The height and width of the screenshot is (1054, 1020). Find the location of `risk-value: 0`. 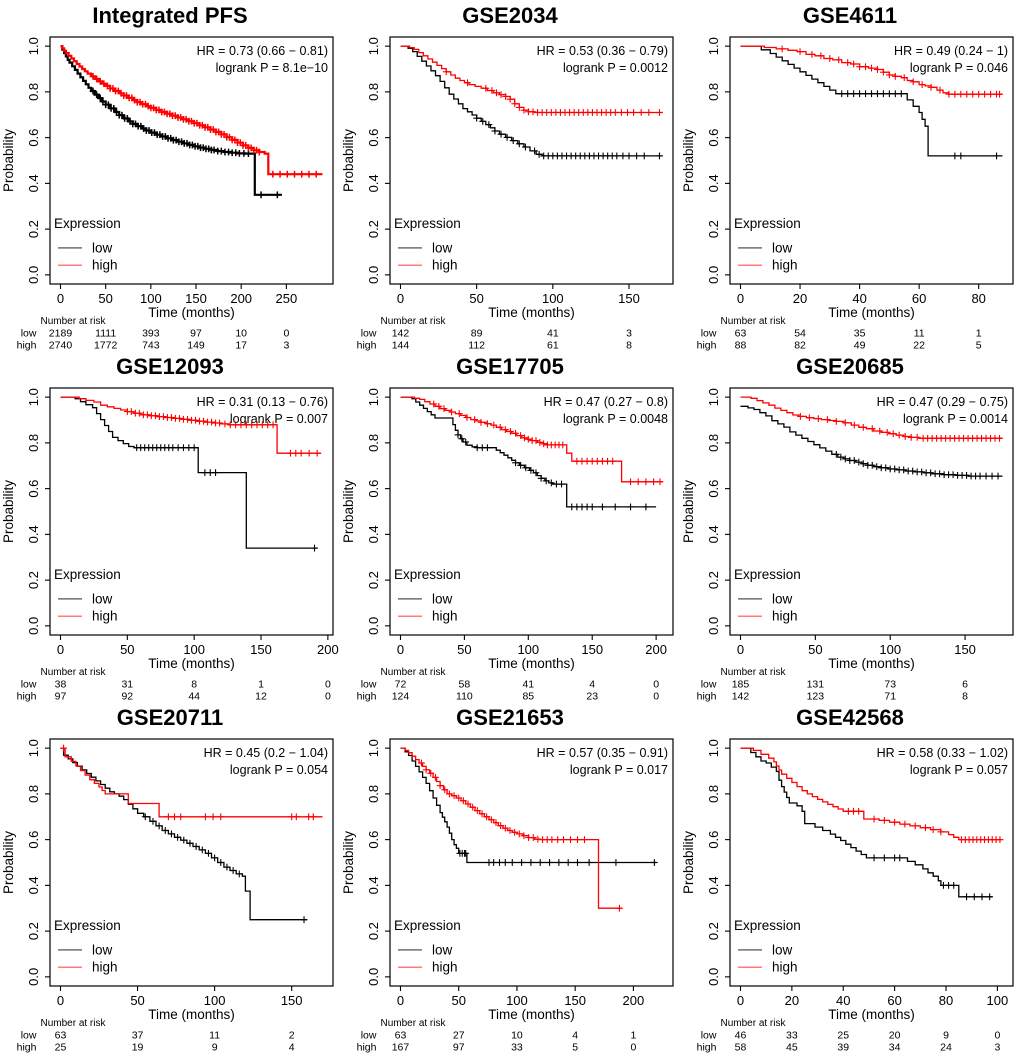

risk-value: 0 is located at coordinates (997, 1036).